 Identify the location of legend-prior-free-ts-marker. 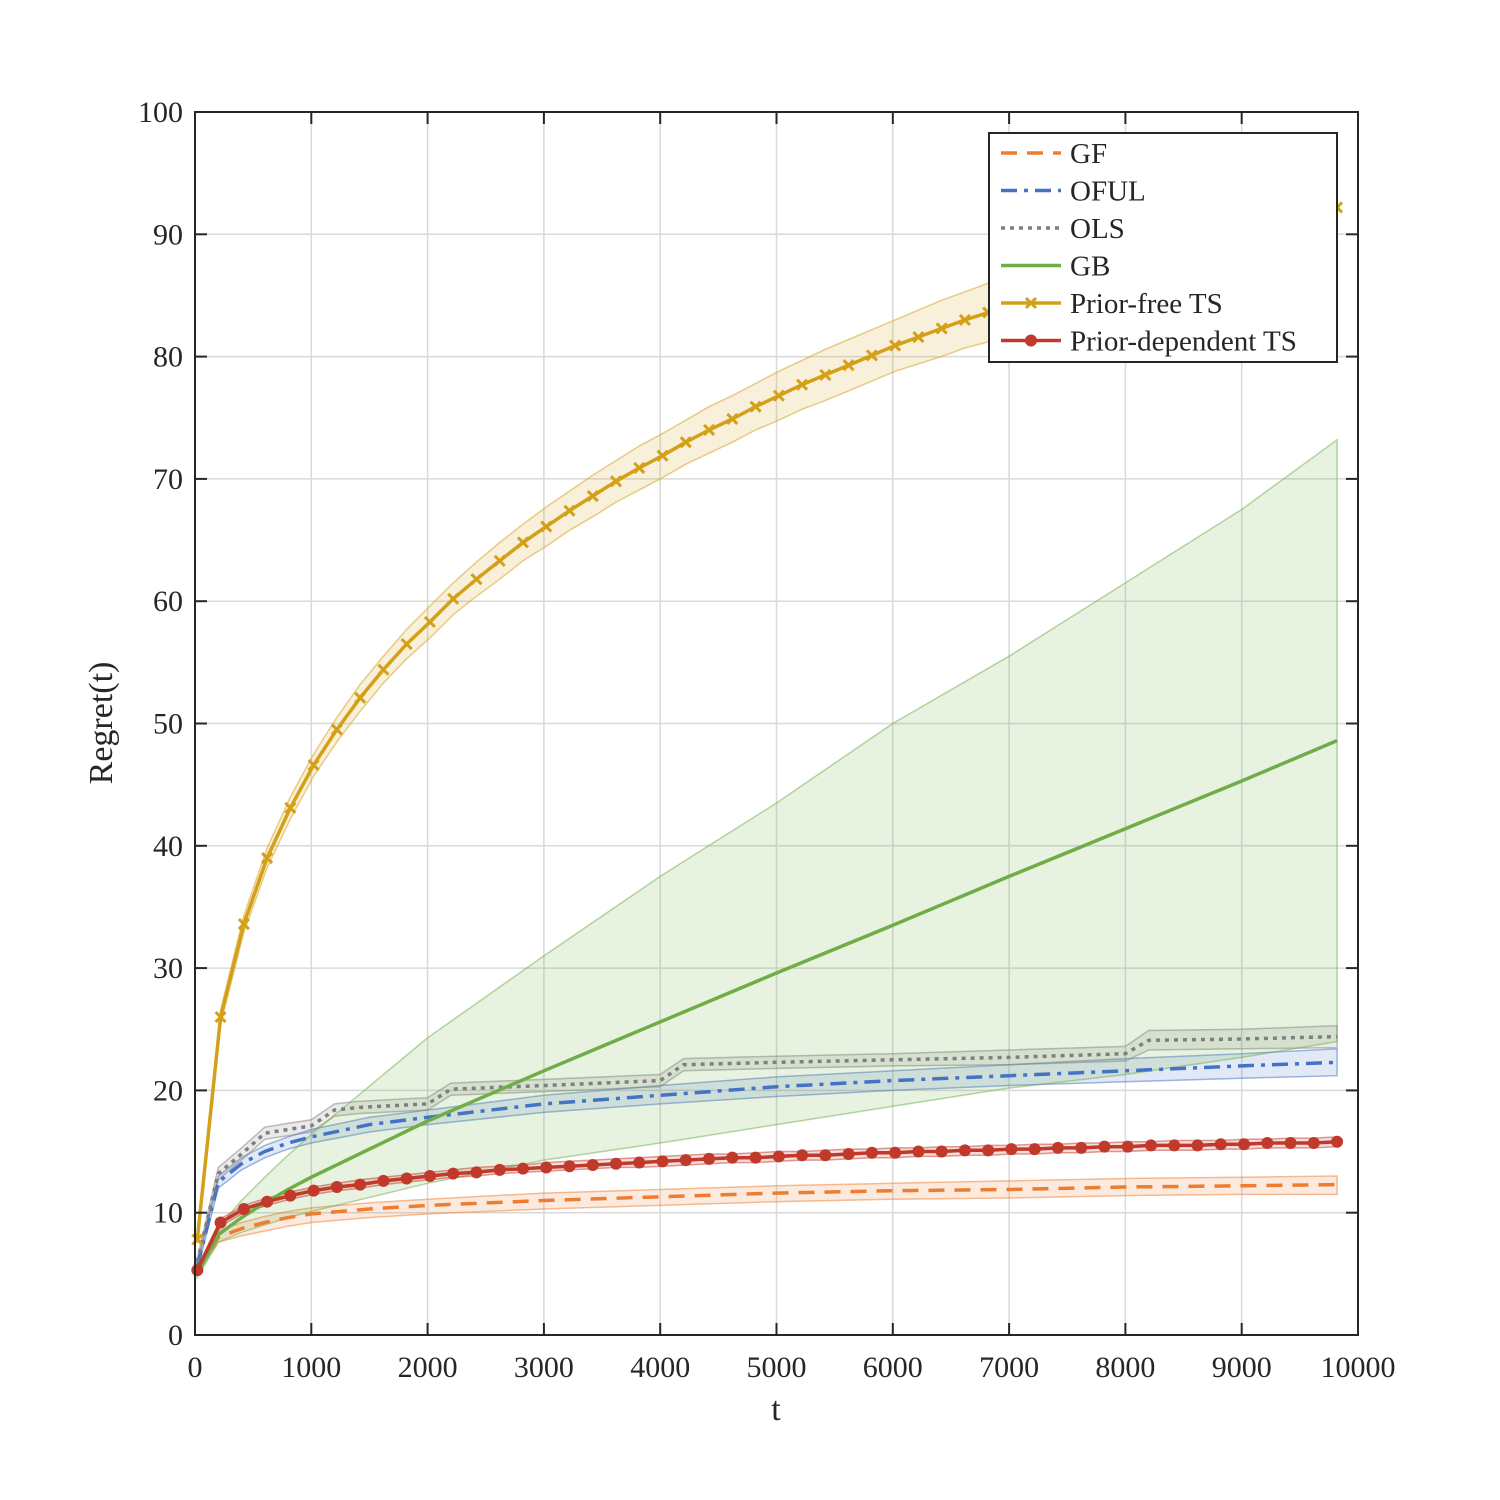
(1031, 303).